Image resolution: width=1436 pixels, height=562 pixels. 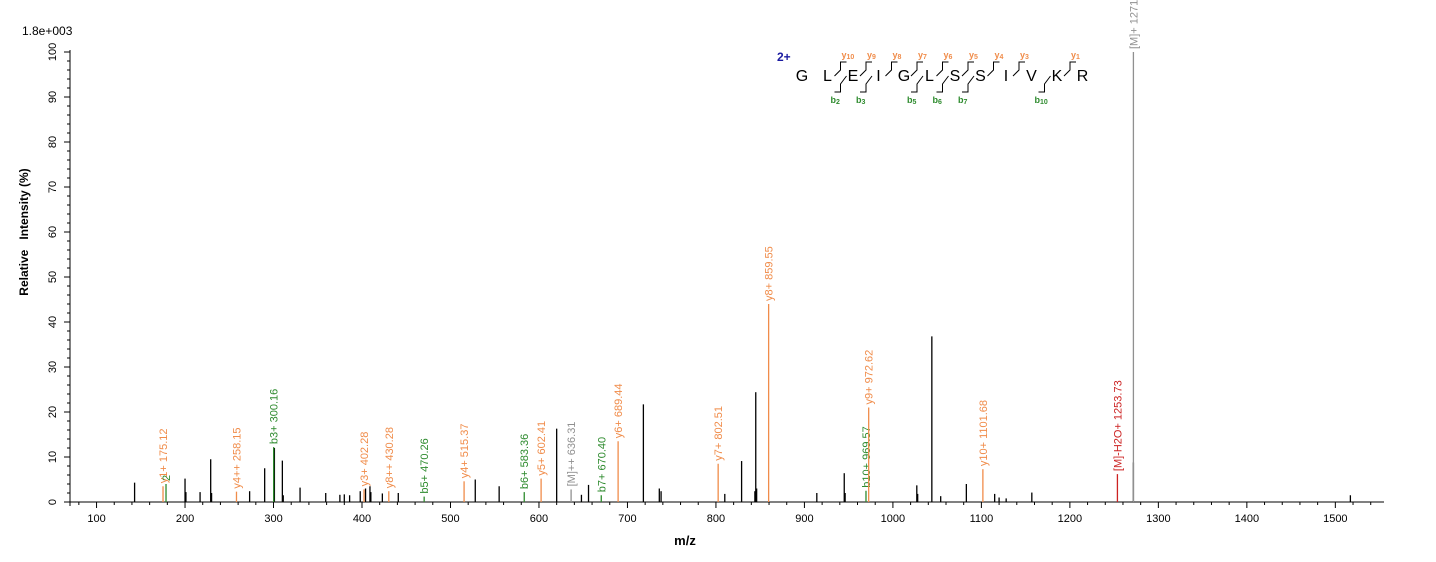 I want to click on peak-label: b10+ 969.57, so click(x=867, y=456).